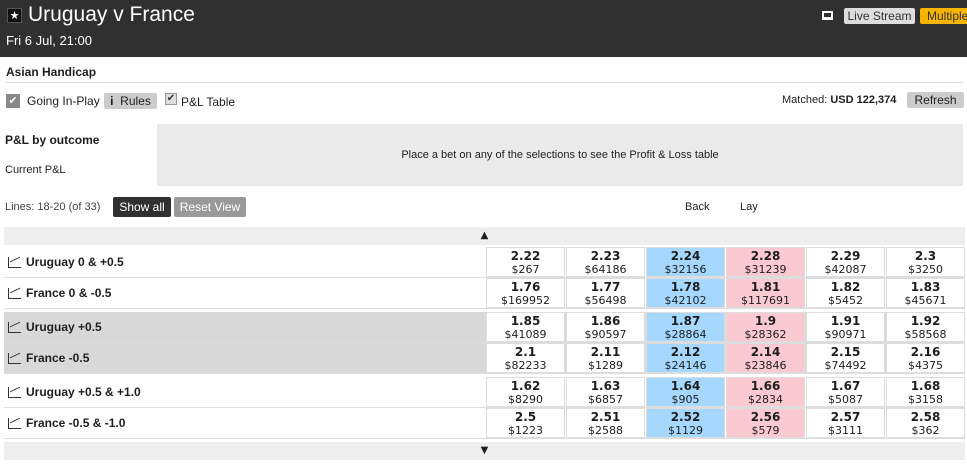 The height and width of the screenshot is (471, 967). Describe the element at coordinates (171, 99) in the screenshot. I see `pl-table-checkbox: ✔` at that location.